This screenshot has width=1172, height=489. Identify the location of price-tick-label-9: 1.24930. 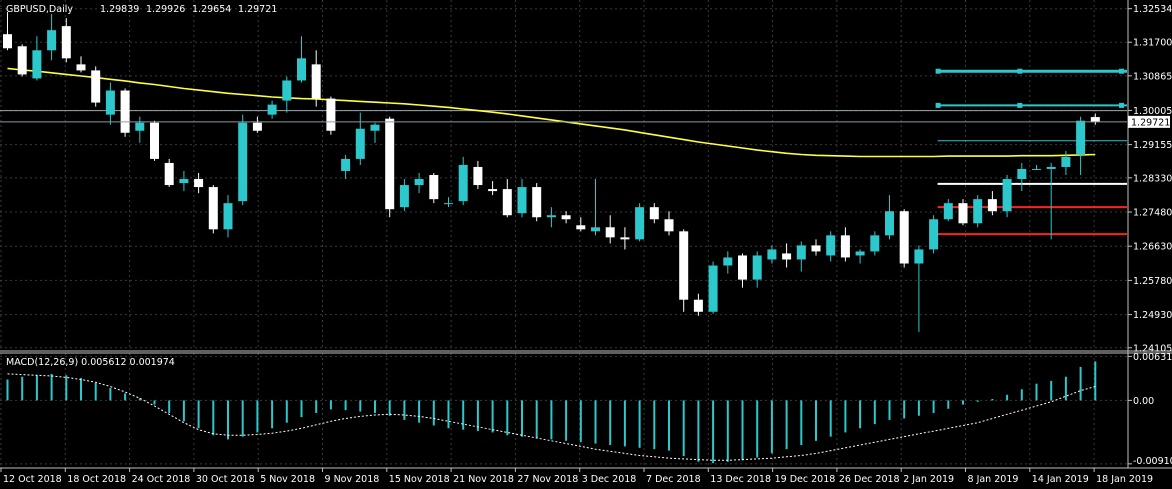
(1152, 315).